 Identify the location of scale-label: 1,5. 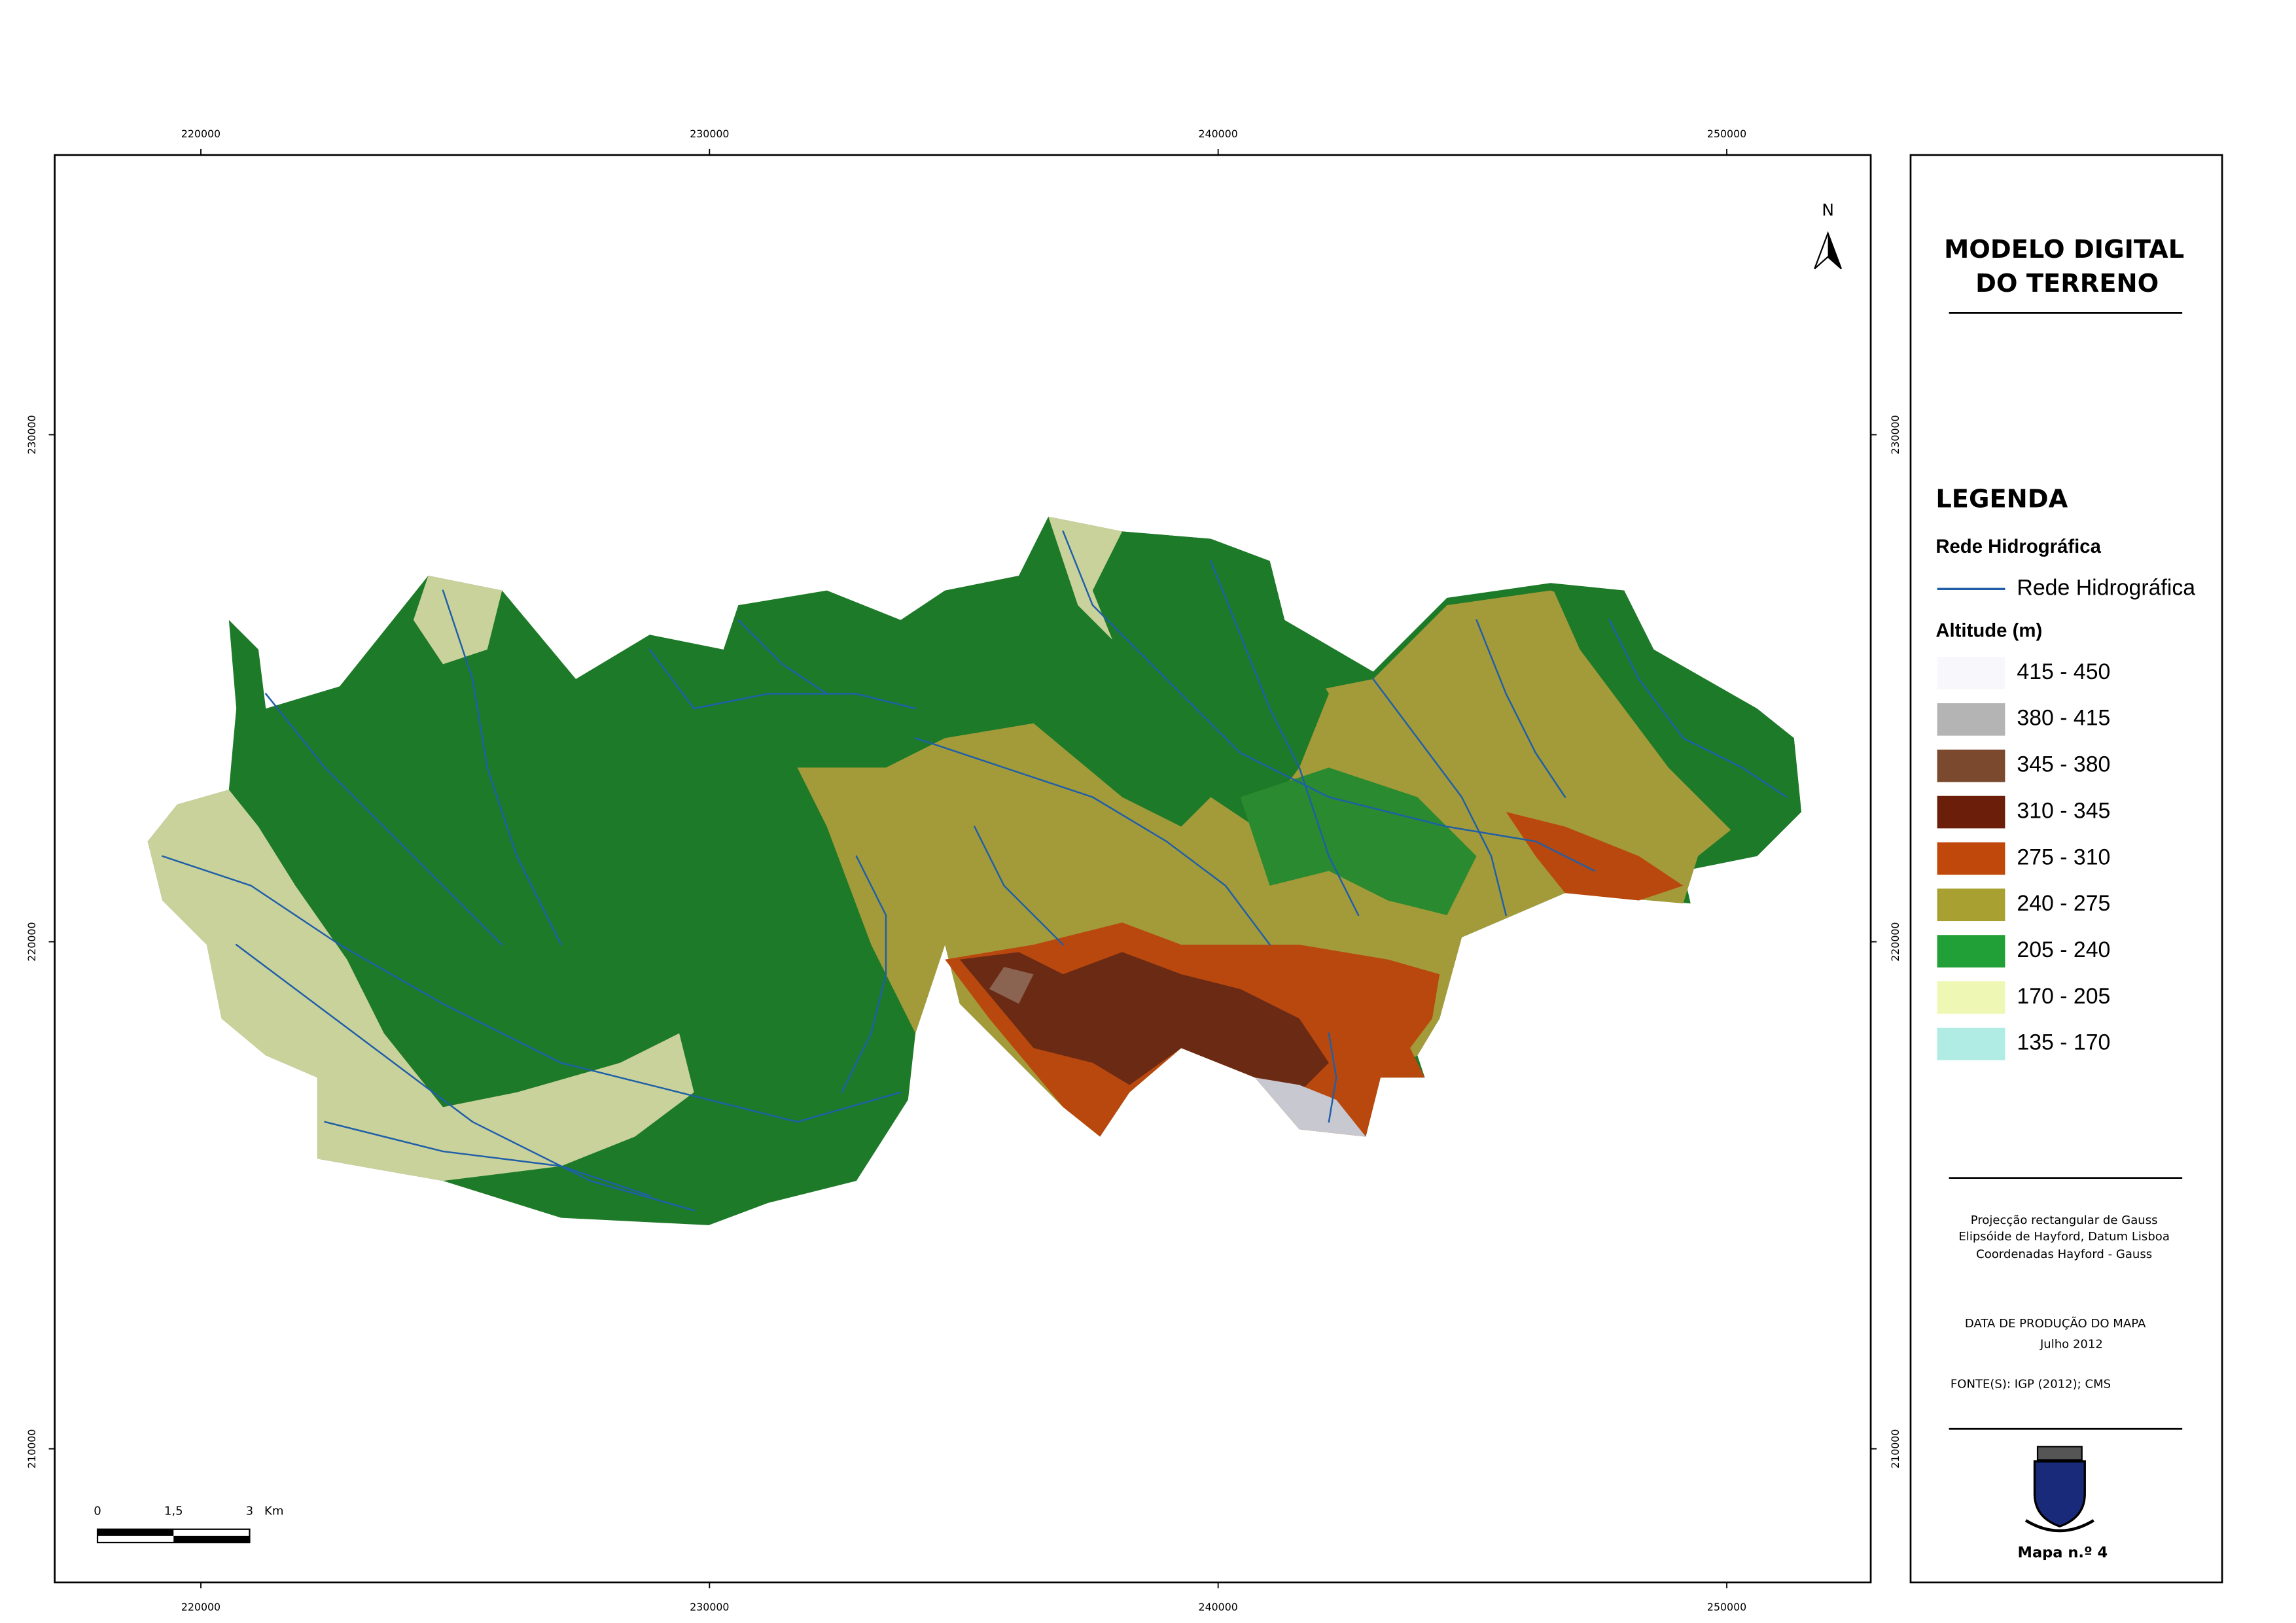
(174, 1511).